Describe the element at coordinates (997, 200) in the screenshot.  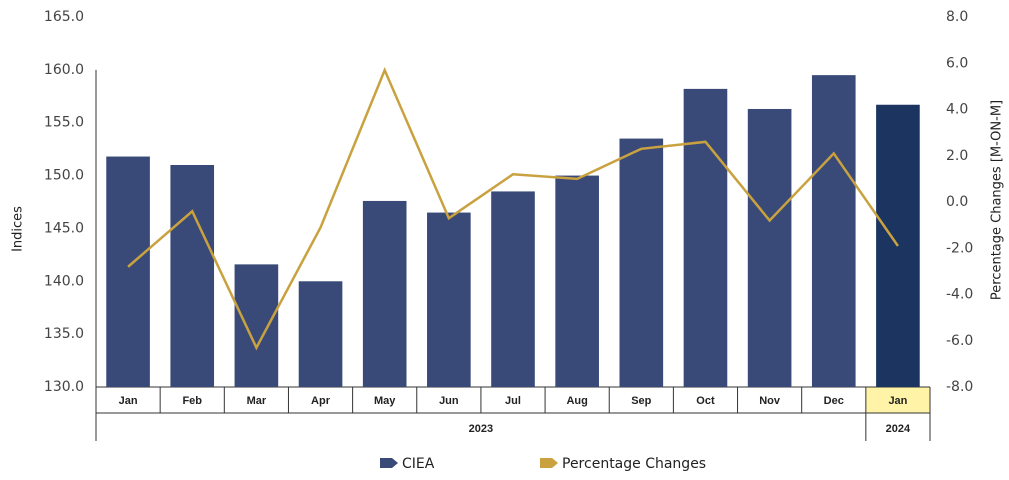
I see `y2-axis-title: Percentage Changes [M-ON-M]` at that location.